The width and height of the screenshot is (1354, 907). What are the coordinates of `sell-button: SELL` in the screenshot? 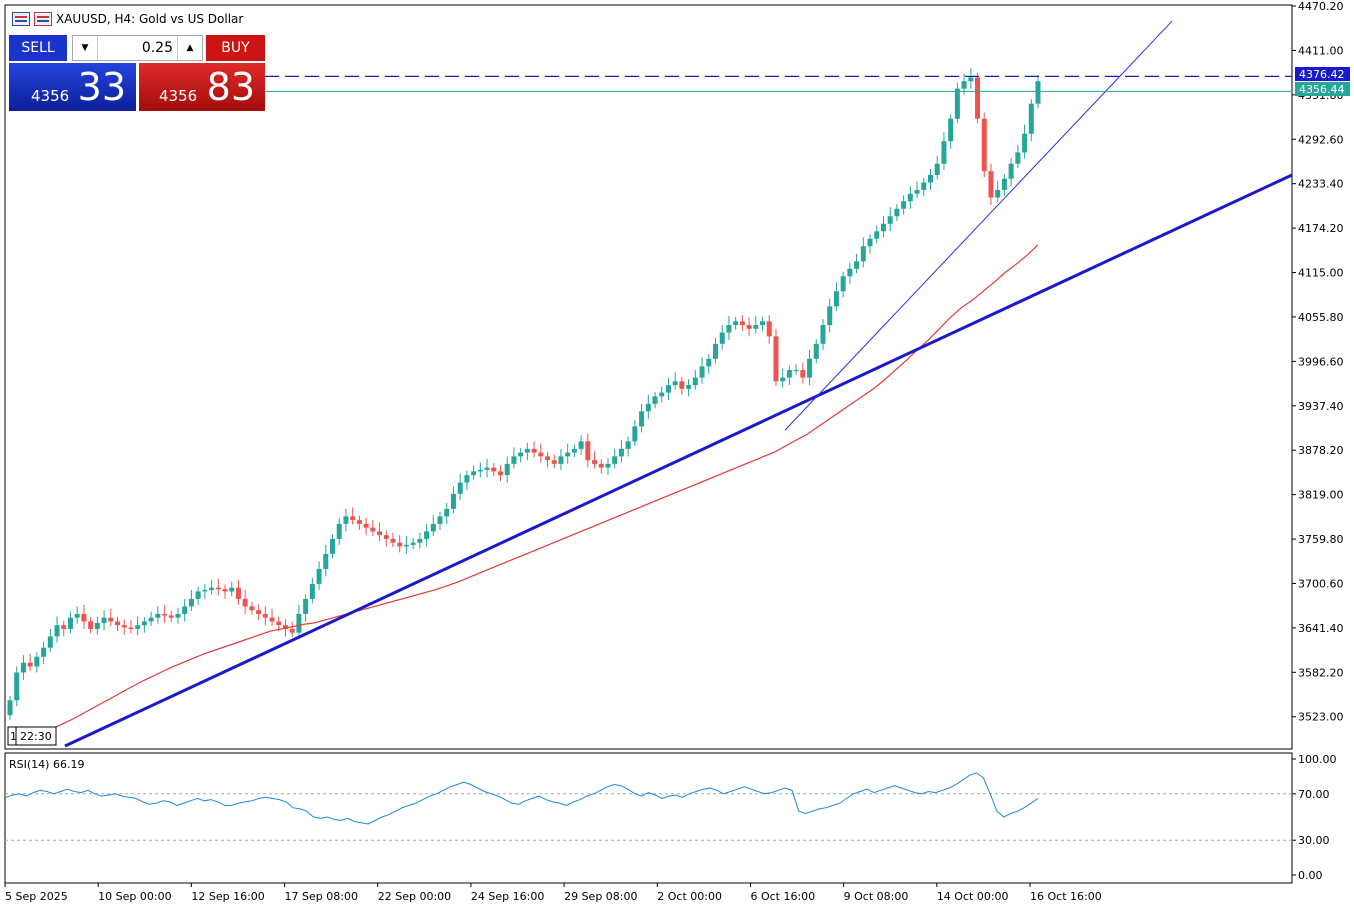 It's located at (38, 48).